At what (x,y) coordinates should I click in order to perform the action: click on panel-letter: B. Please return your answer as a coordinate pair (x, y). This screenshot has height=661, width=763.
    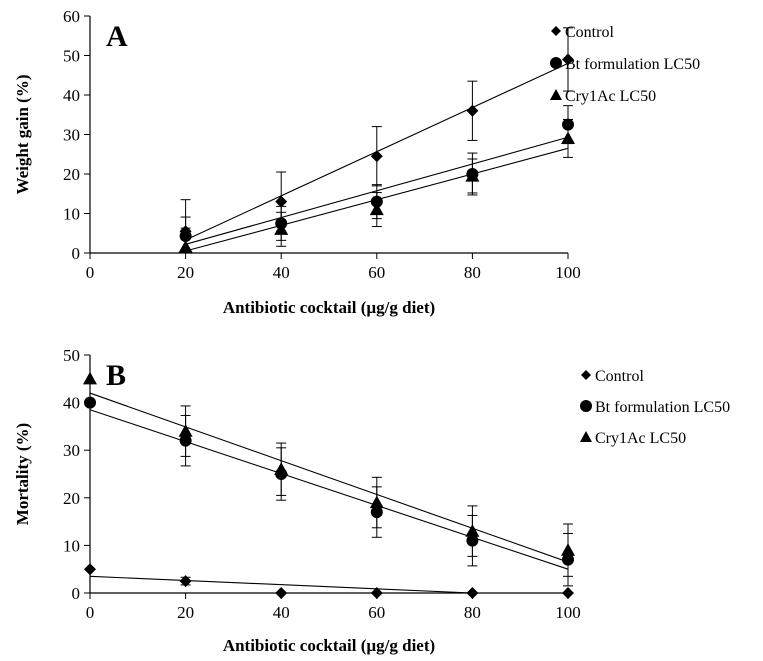
    Looking at the image, I should click on (116, 375).